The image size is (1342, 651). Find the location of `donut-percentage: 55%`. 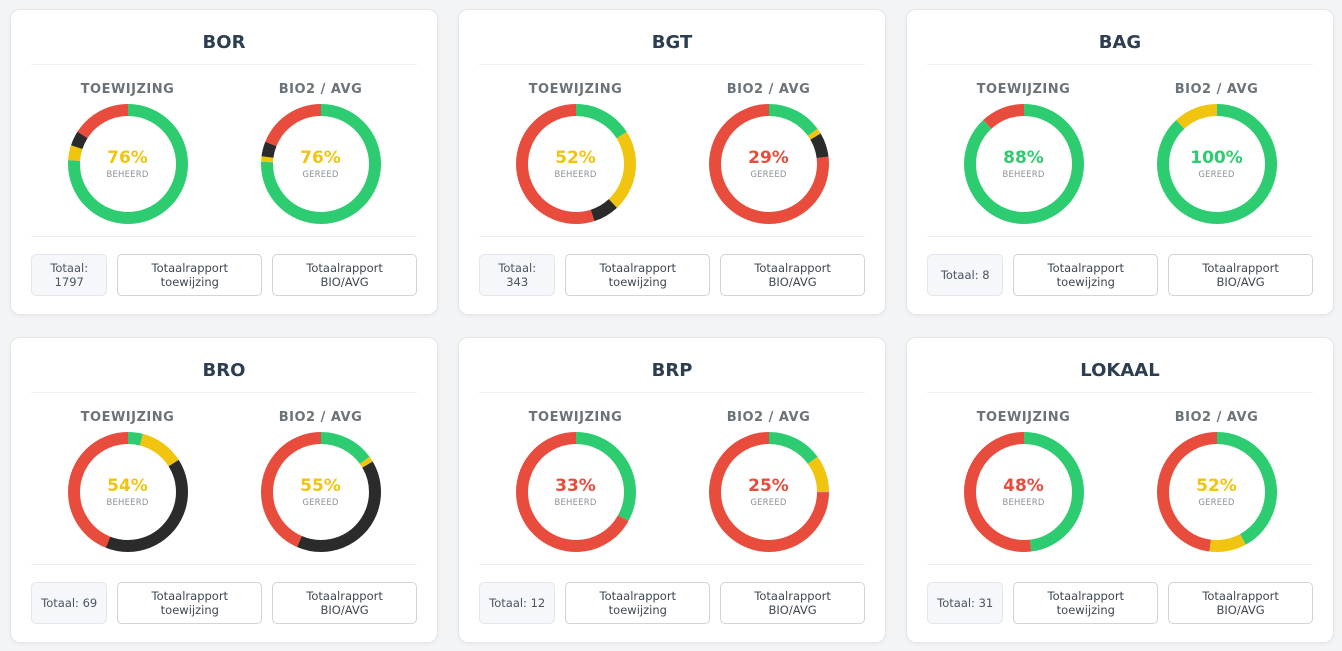

donut-percentage: 55% is located at coordinates (320, 486).